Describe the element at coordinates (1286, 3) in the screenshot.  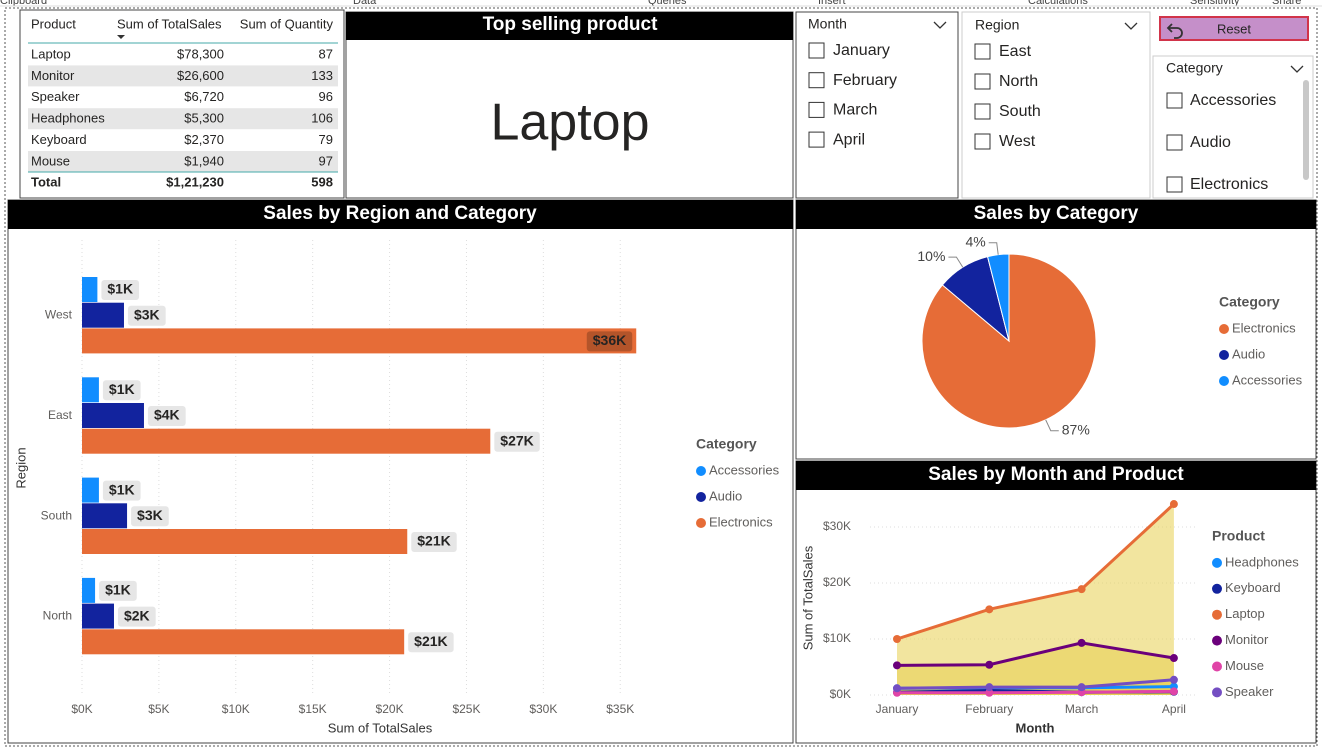
I see `ribbon-label: Share` at that location.